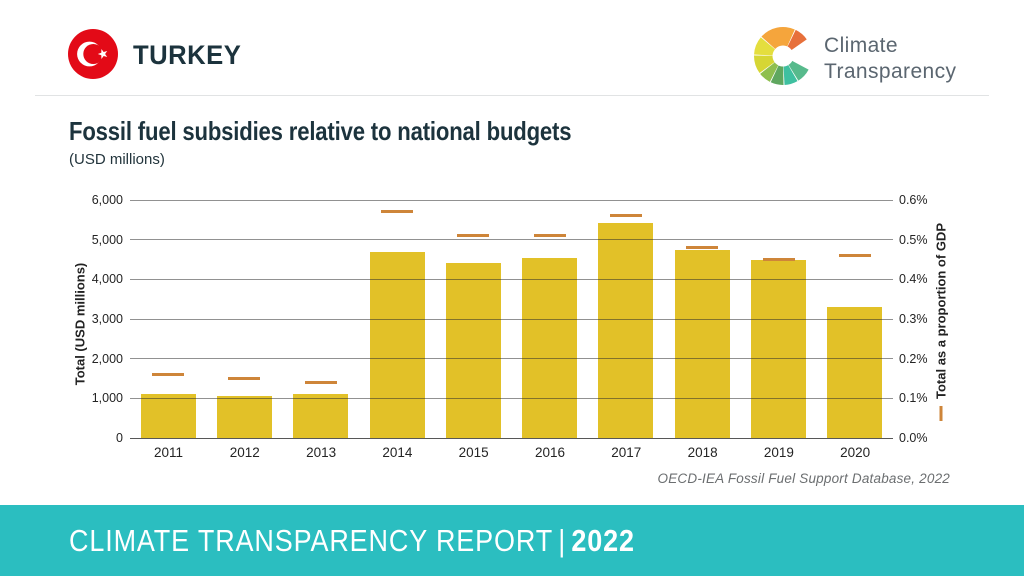 The image size is (1024, 576). I want to click on x-label-2016: 2016, so click(550, 452).